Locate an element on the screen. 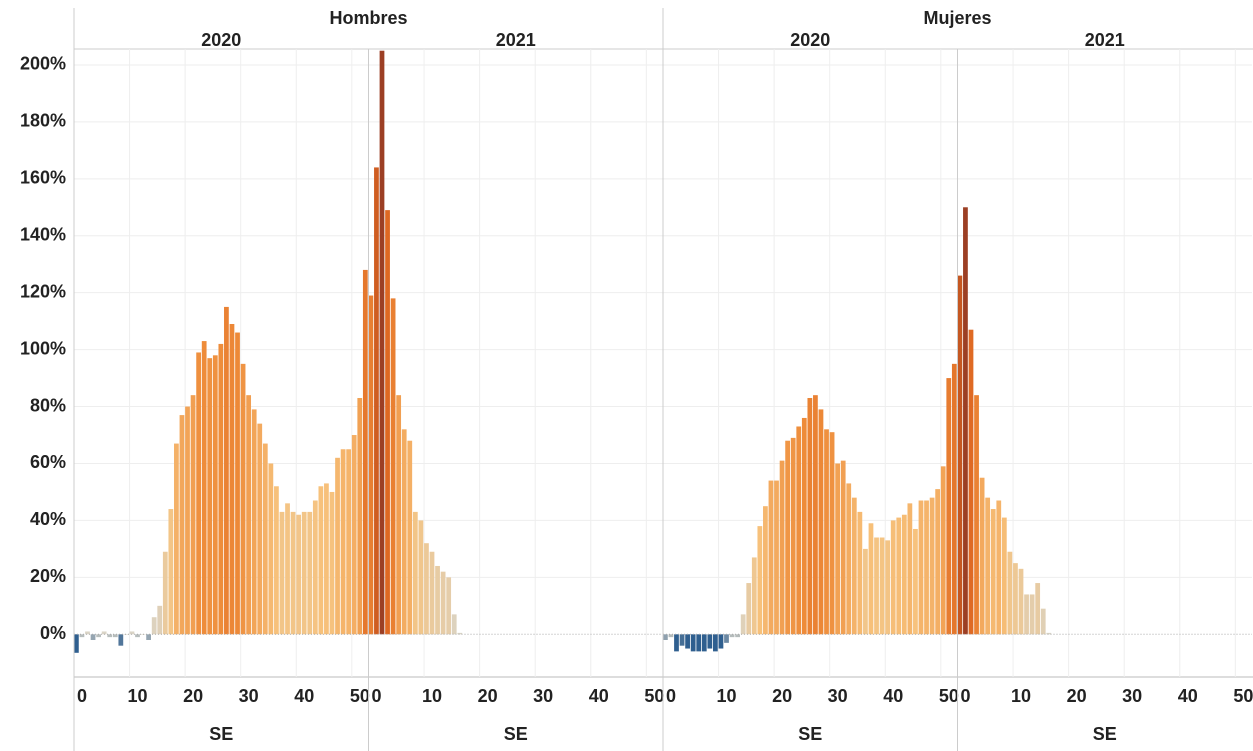  chart-title: Mujeres is located at coordinates (957, 18).